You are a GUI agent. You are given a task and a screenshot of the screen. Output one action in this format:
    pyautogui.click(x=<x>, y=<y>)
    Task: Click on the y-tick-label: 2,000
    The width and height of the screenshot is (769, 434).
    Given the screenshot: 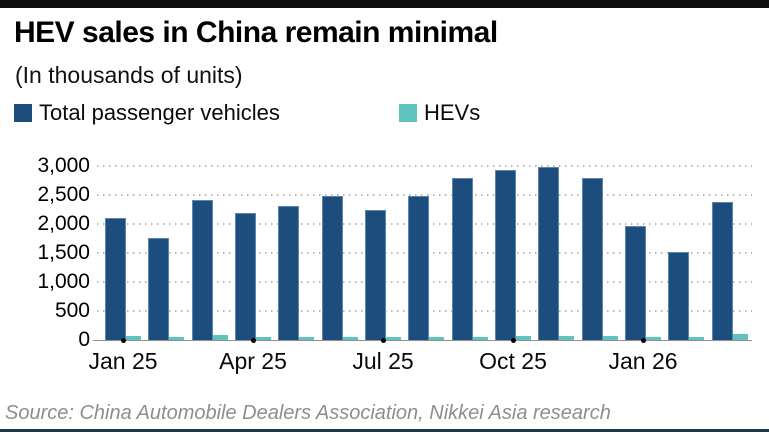 What is the action you would take?
    pyautogui.click(x=63, y=223)
    